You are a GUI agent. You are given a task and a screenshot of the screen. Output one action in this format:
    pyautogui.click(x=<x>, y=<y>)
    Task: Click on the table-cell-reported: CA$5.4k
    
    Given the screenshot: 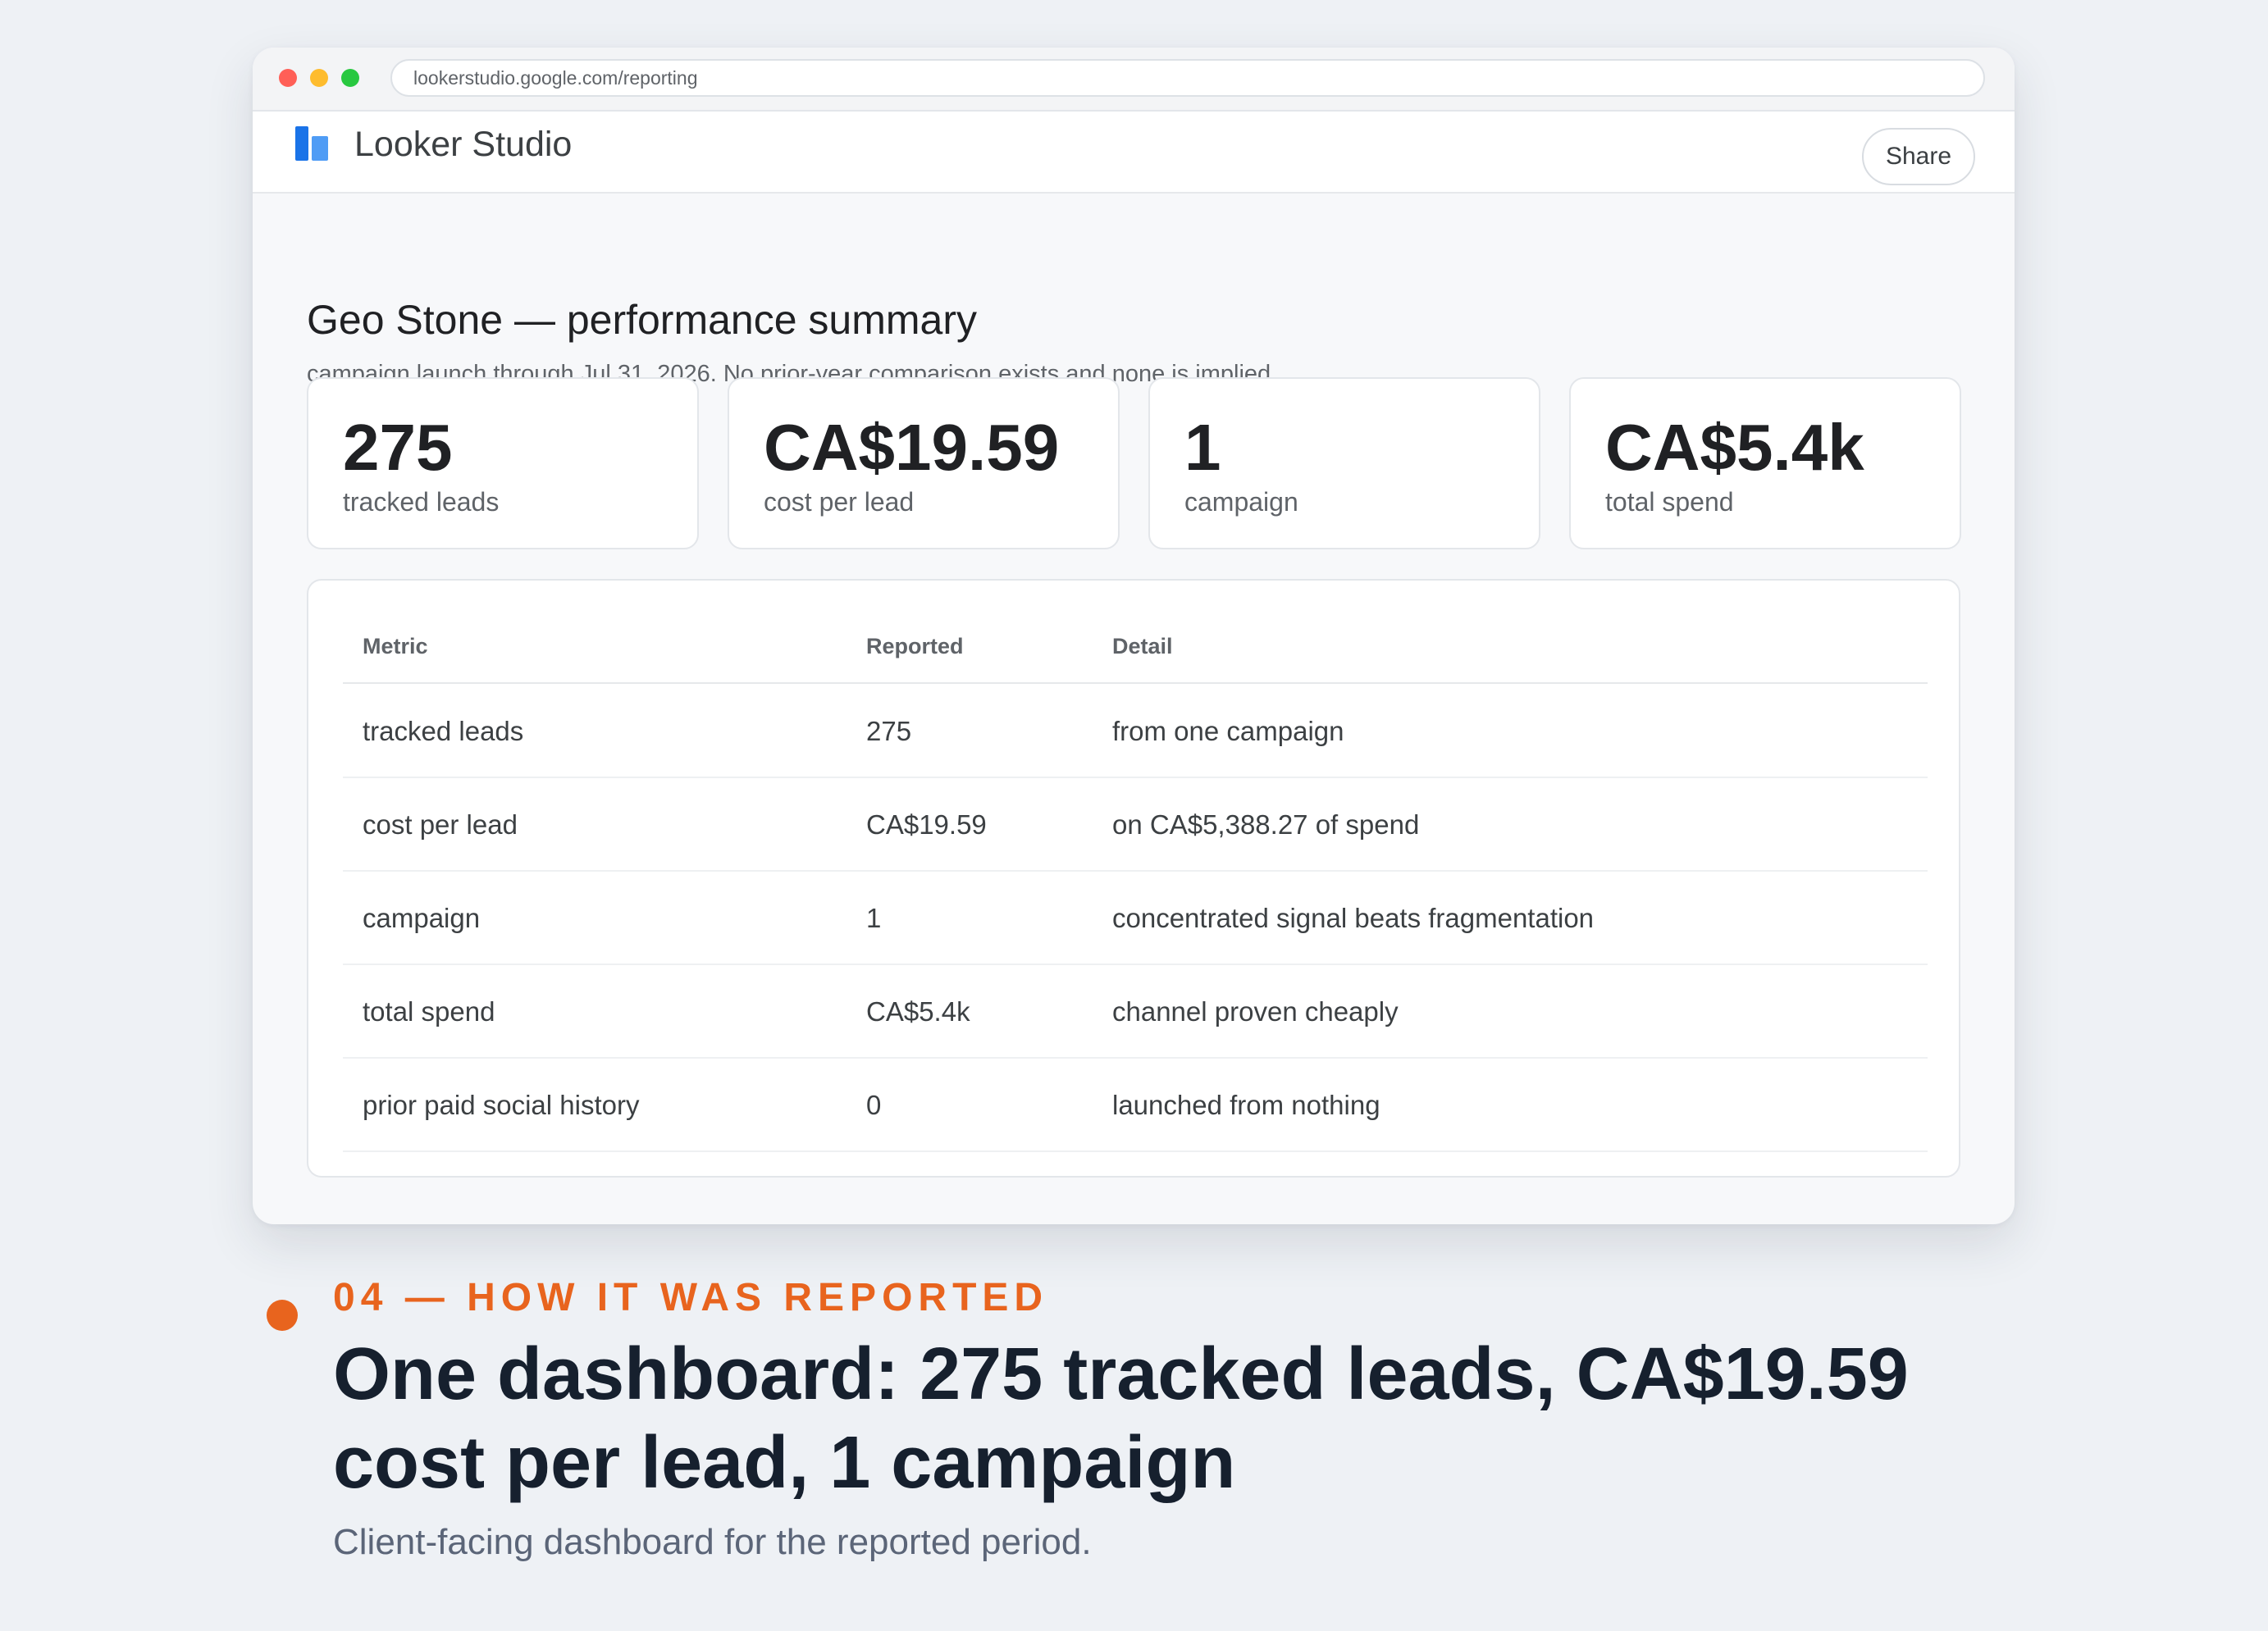 What is the action you would take?
    pyautogui.click(x=918, y=1011)
    